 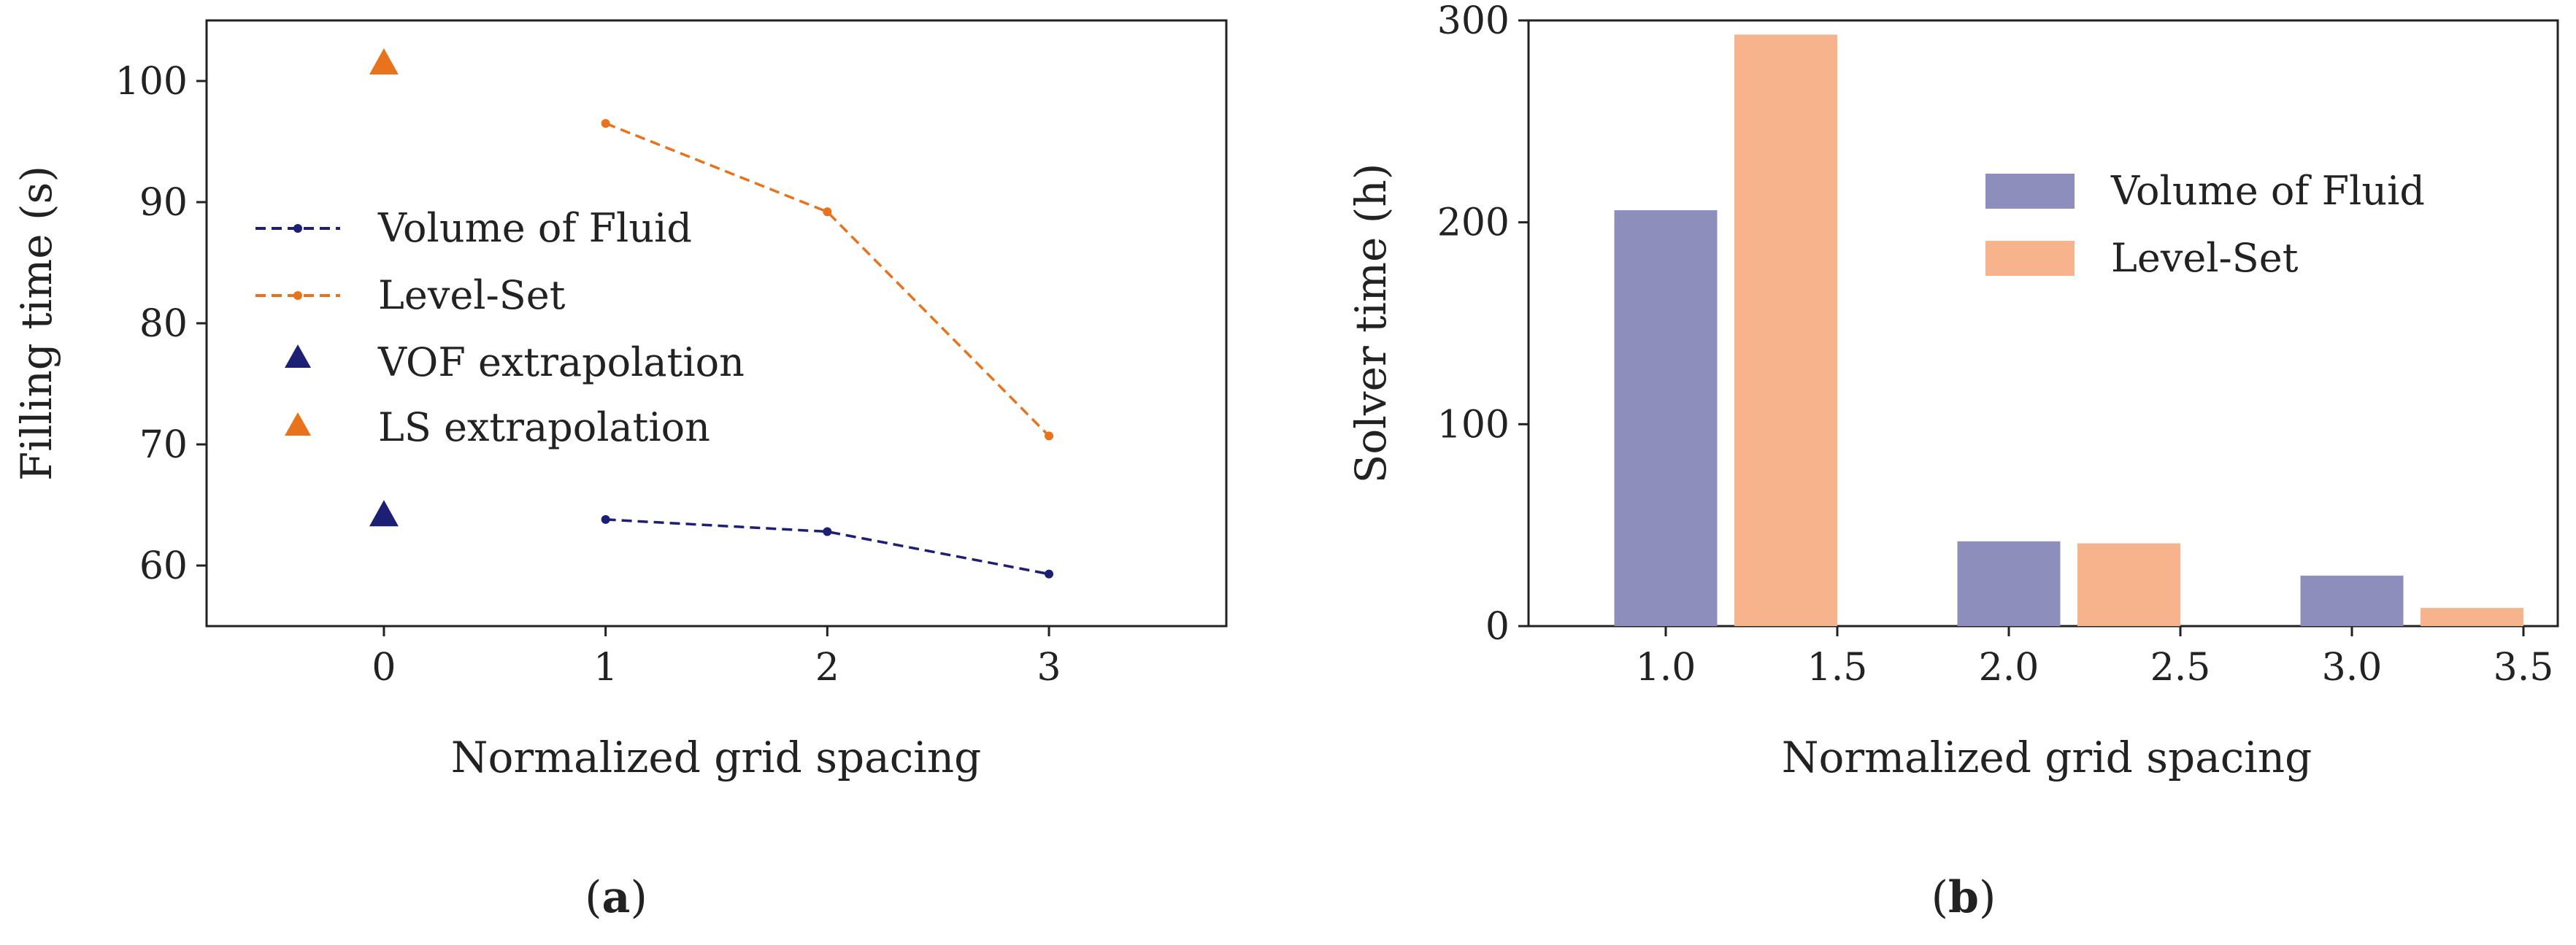 What do you see at coordinates (1473, 223) in the screenshot?
I see `y-tick-label-b-200: 200` at bounding box center [1473, 223].